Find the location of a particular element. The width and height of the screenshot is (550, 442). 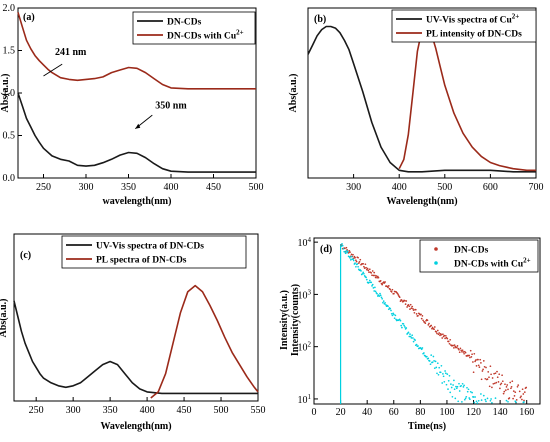

legend-label: UV-Vis spectra of Cu2+ is located at coordinates (472, 19).